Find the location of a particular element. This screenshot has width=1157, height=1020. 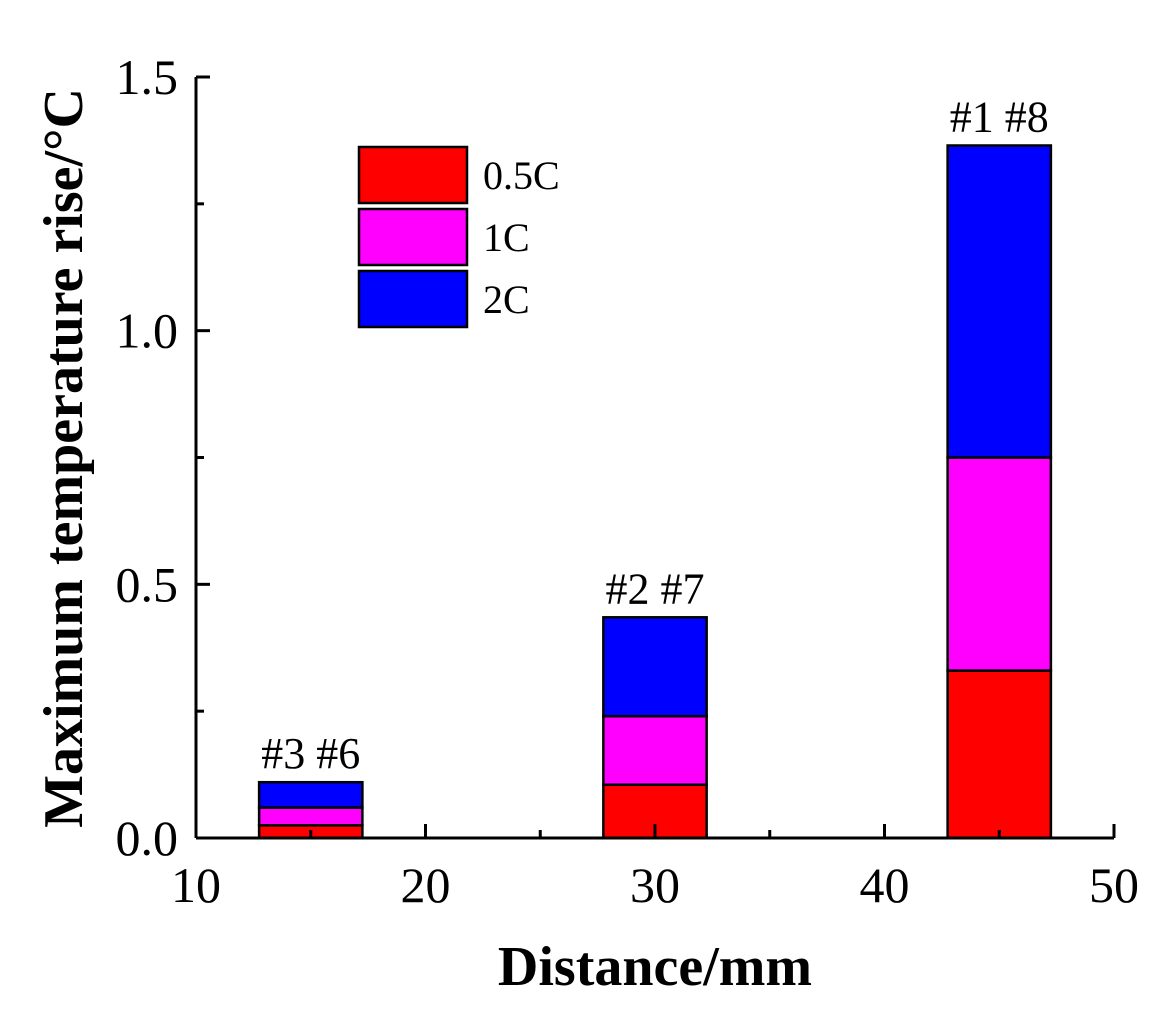

y-tick-label: 1.5 is located at coordinates (147, 77).